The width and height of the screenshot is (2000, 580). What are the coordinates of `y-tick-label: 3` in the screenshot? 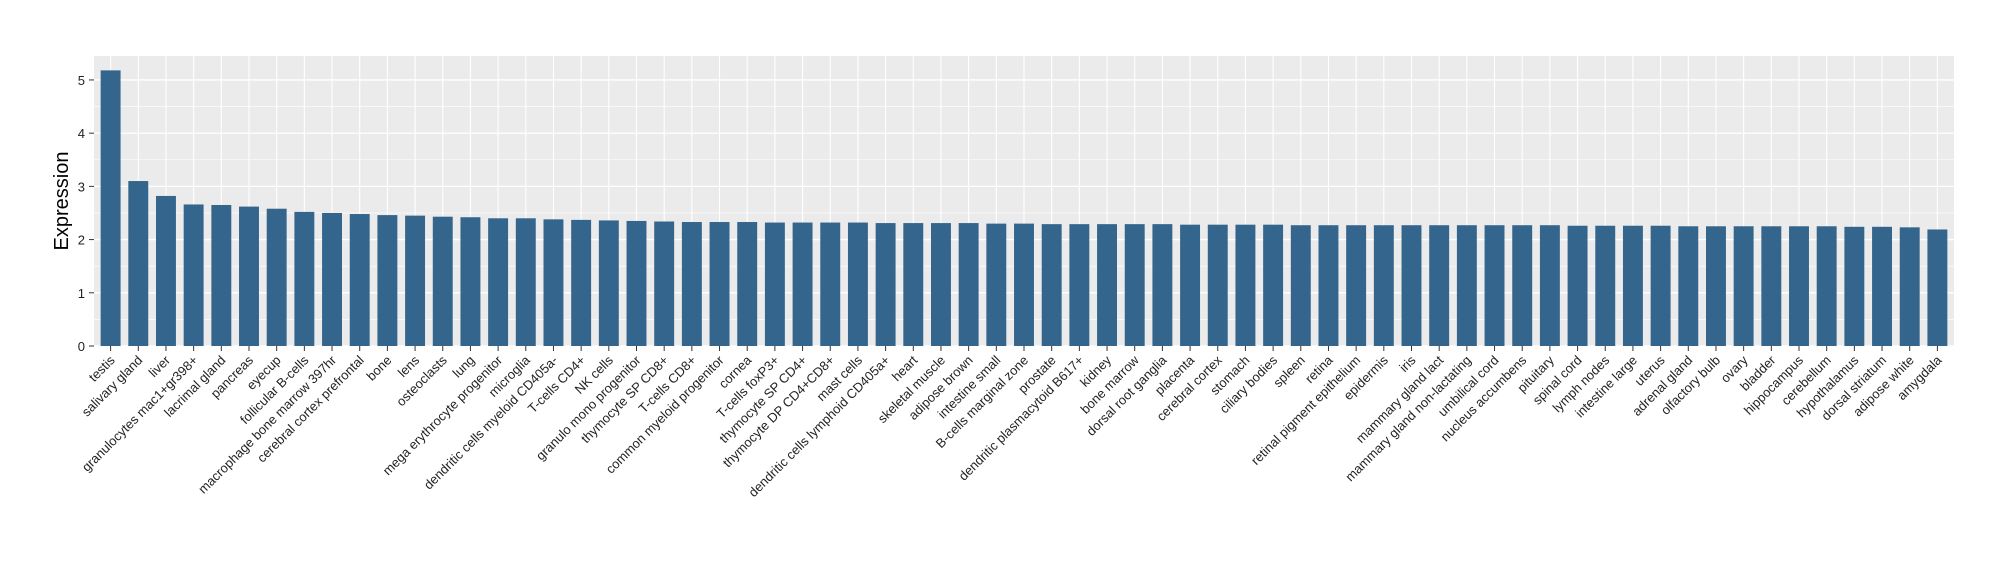 It's located at (81, 186).